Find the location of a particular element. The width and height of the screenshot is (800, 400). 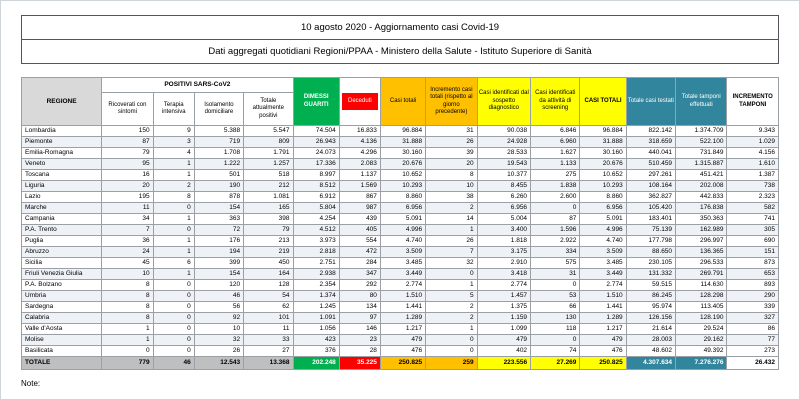

value-cell: 77 is located at coordinates (752, 340).